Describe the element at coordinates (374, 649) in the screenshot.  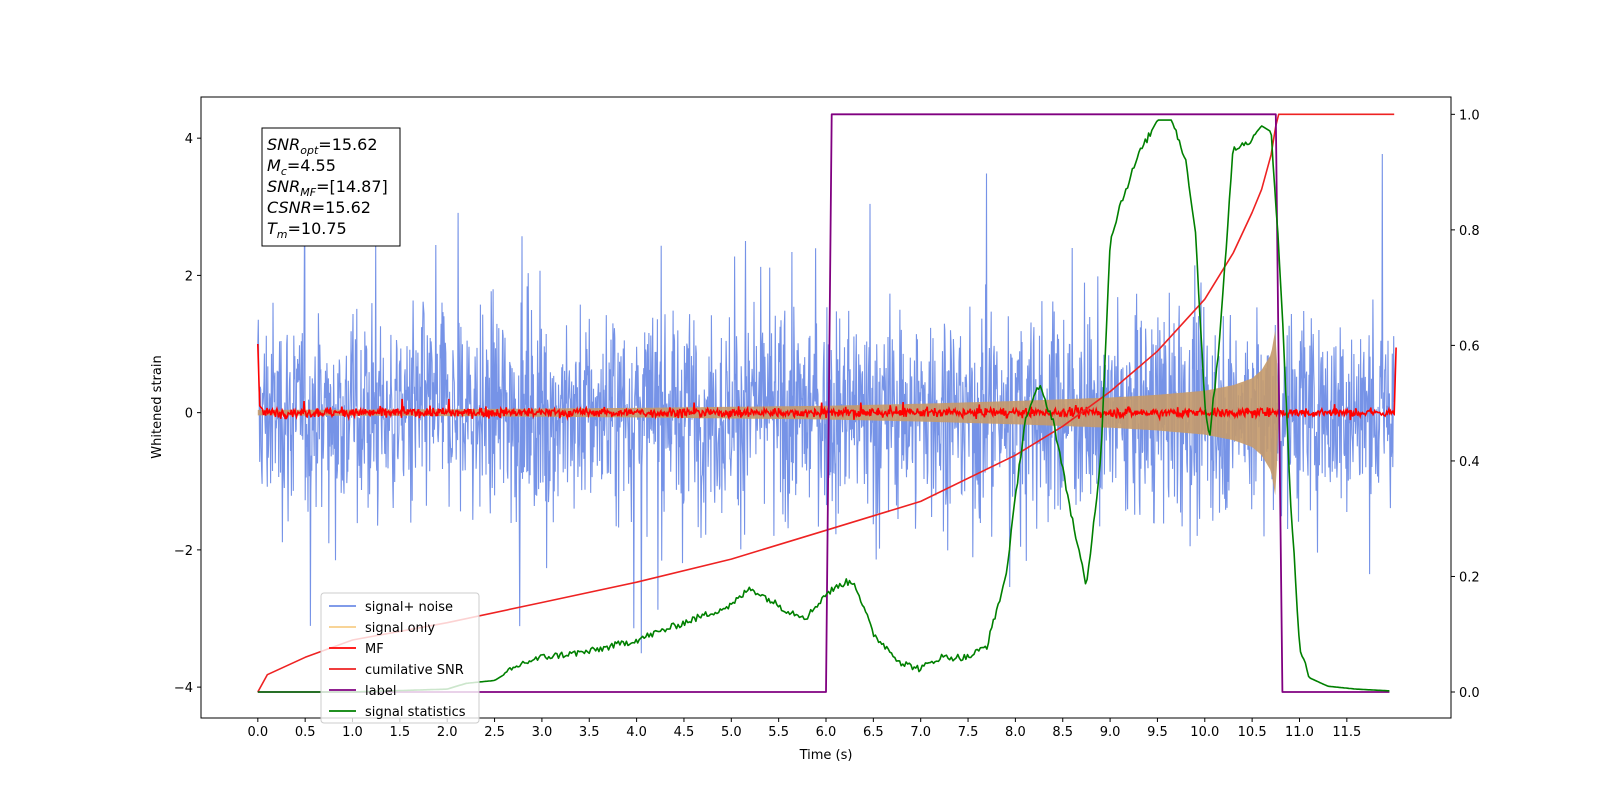
I see `legend-label: MF` at that location.